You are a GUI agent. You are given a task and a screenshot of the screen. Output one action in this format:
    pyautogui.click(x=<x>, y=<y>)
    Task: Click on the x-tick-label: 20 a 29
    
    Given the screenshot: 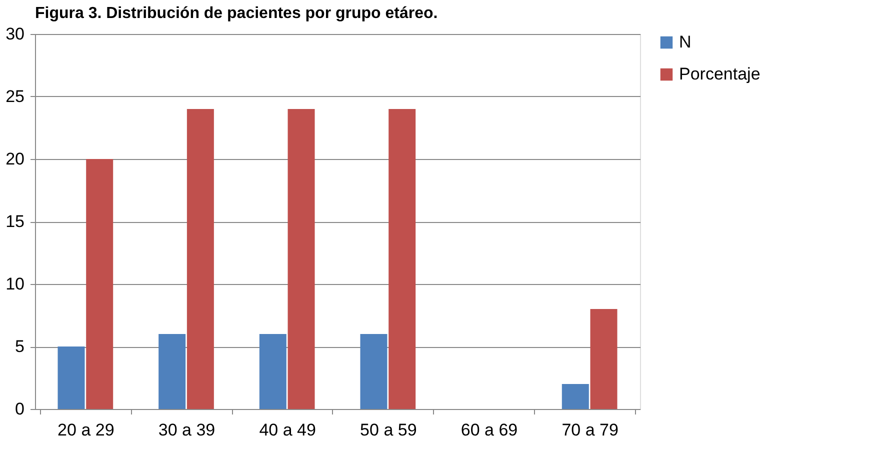 What is the action you would take?
    pyautogui.click(x=86, y=430)
    